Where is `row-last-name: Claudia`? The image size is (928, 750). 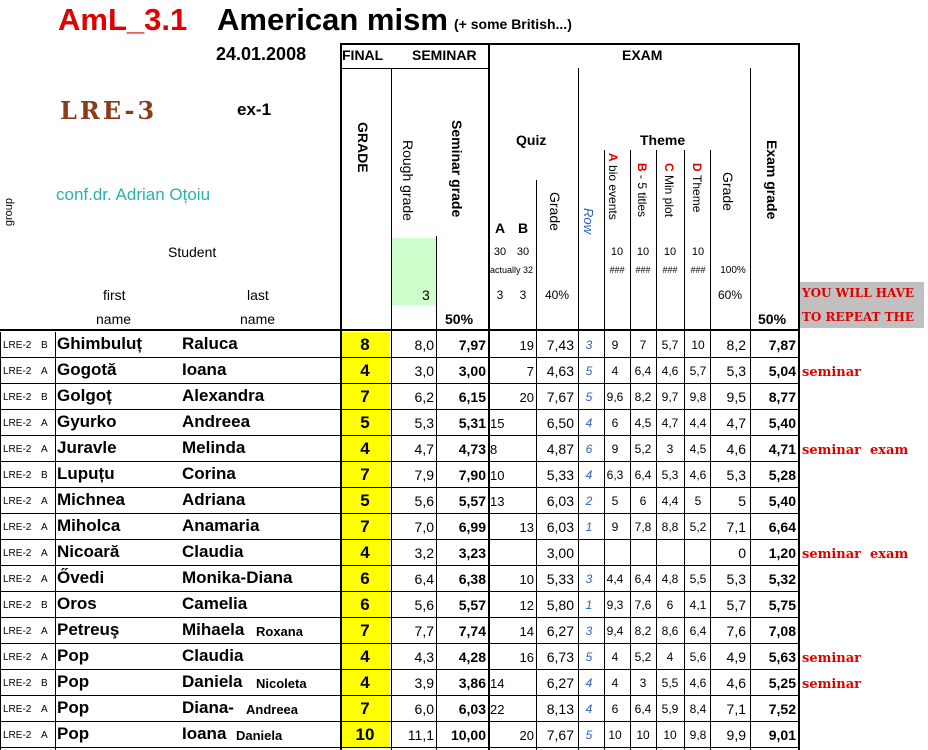 row-last-name: Claudia is located at coordinates (213, 655).